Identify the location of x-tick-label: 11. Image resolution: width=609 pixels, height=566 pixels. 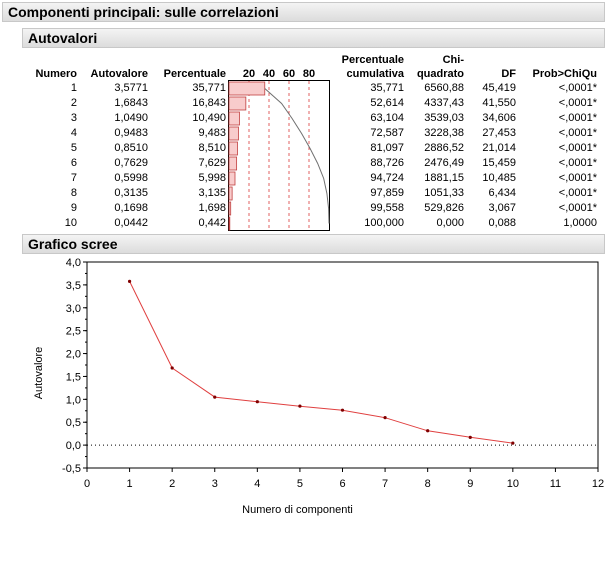
(555, 484).